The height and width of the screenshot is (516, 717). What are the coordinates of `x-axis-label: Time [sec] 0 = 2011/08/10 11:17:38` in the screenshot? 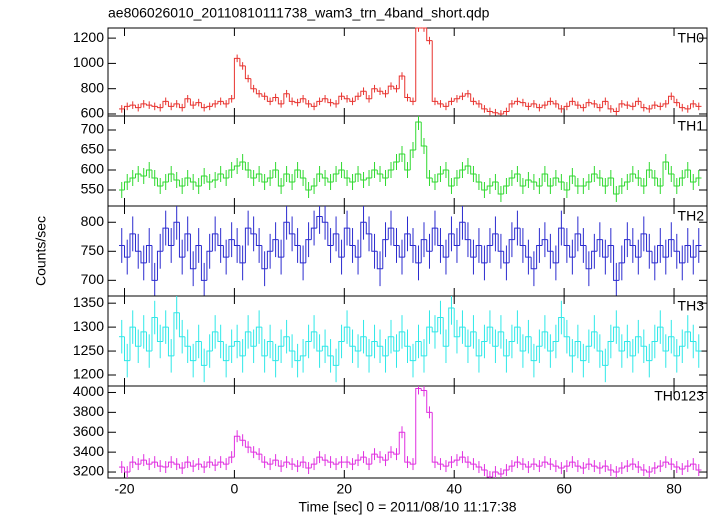 It's located at (407, 507).